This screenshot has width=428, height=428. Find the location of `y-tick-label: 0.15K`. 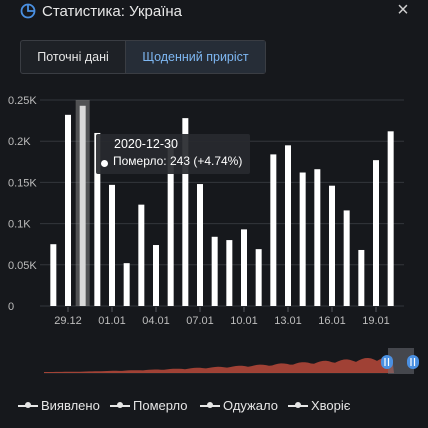

y-tick-label: 0.15K is located at coordinates (22, 183).